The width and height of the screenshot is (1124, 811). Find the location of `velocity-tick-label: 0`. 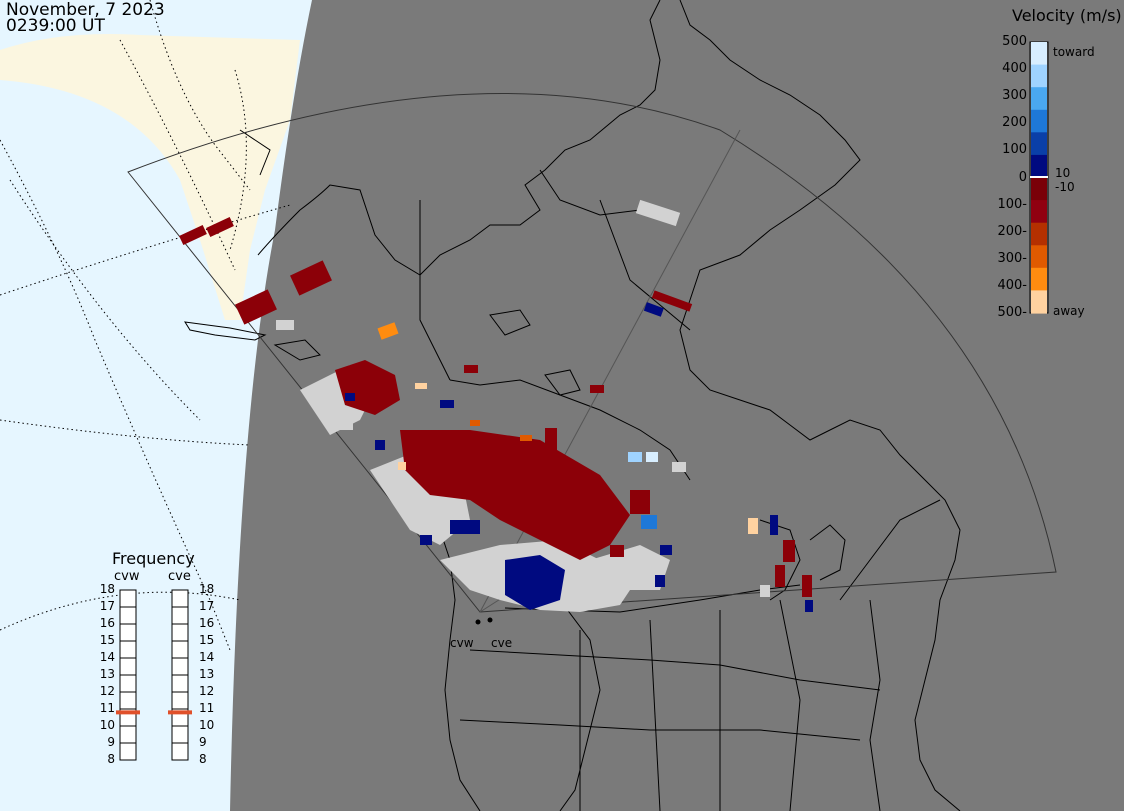

velocity-tick-label: 0 is located at coordinates (1022, 177).